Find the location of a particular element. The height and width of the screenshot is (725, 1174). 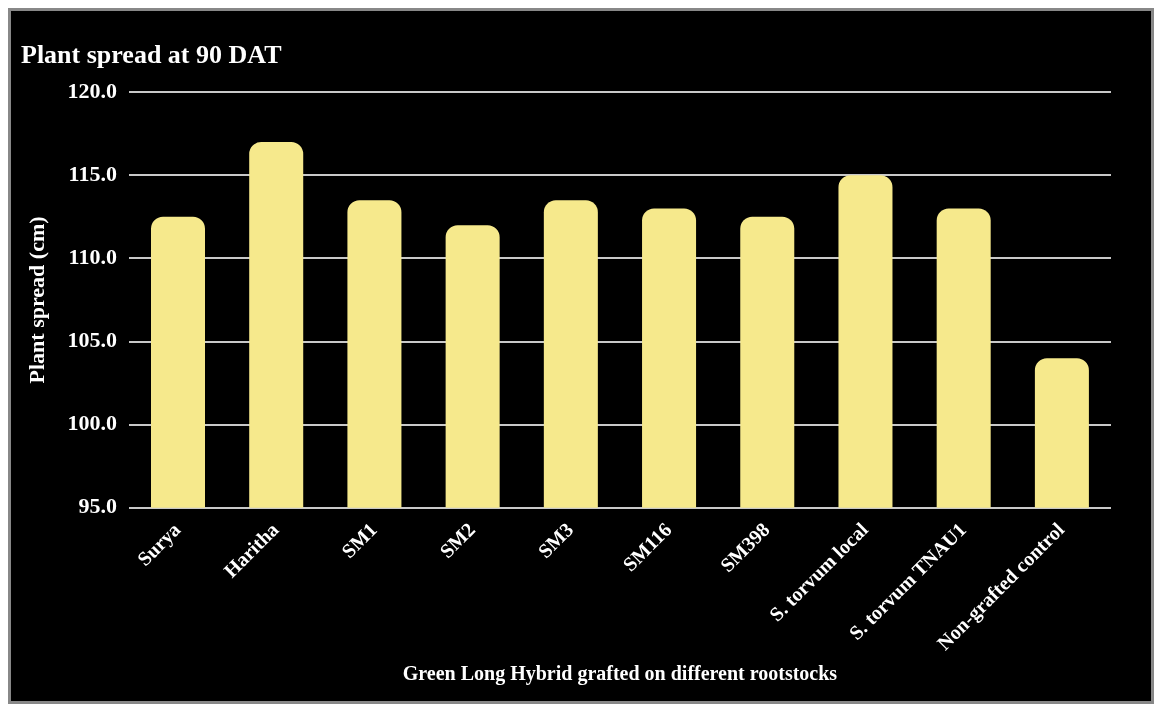

x-tick-label: SM1 is located at coordinates (359, 540).